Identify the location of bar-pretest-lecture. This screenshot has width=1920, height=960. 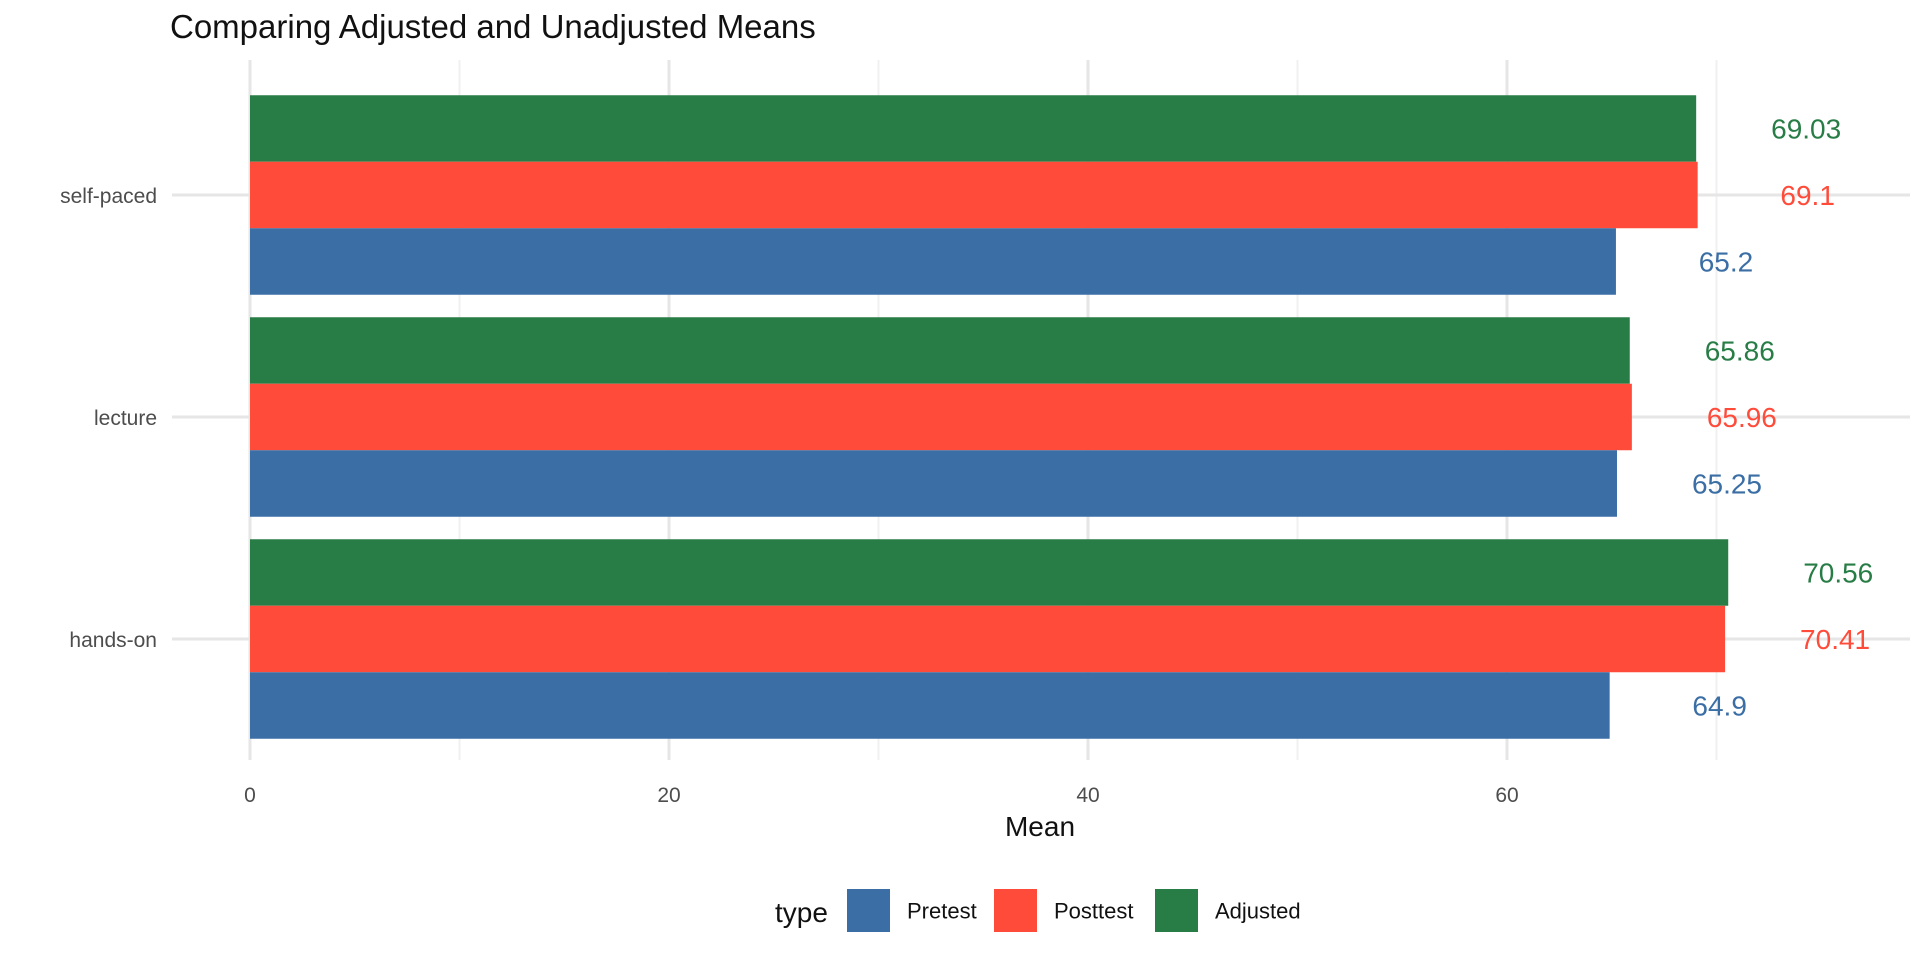
(933, 483).